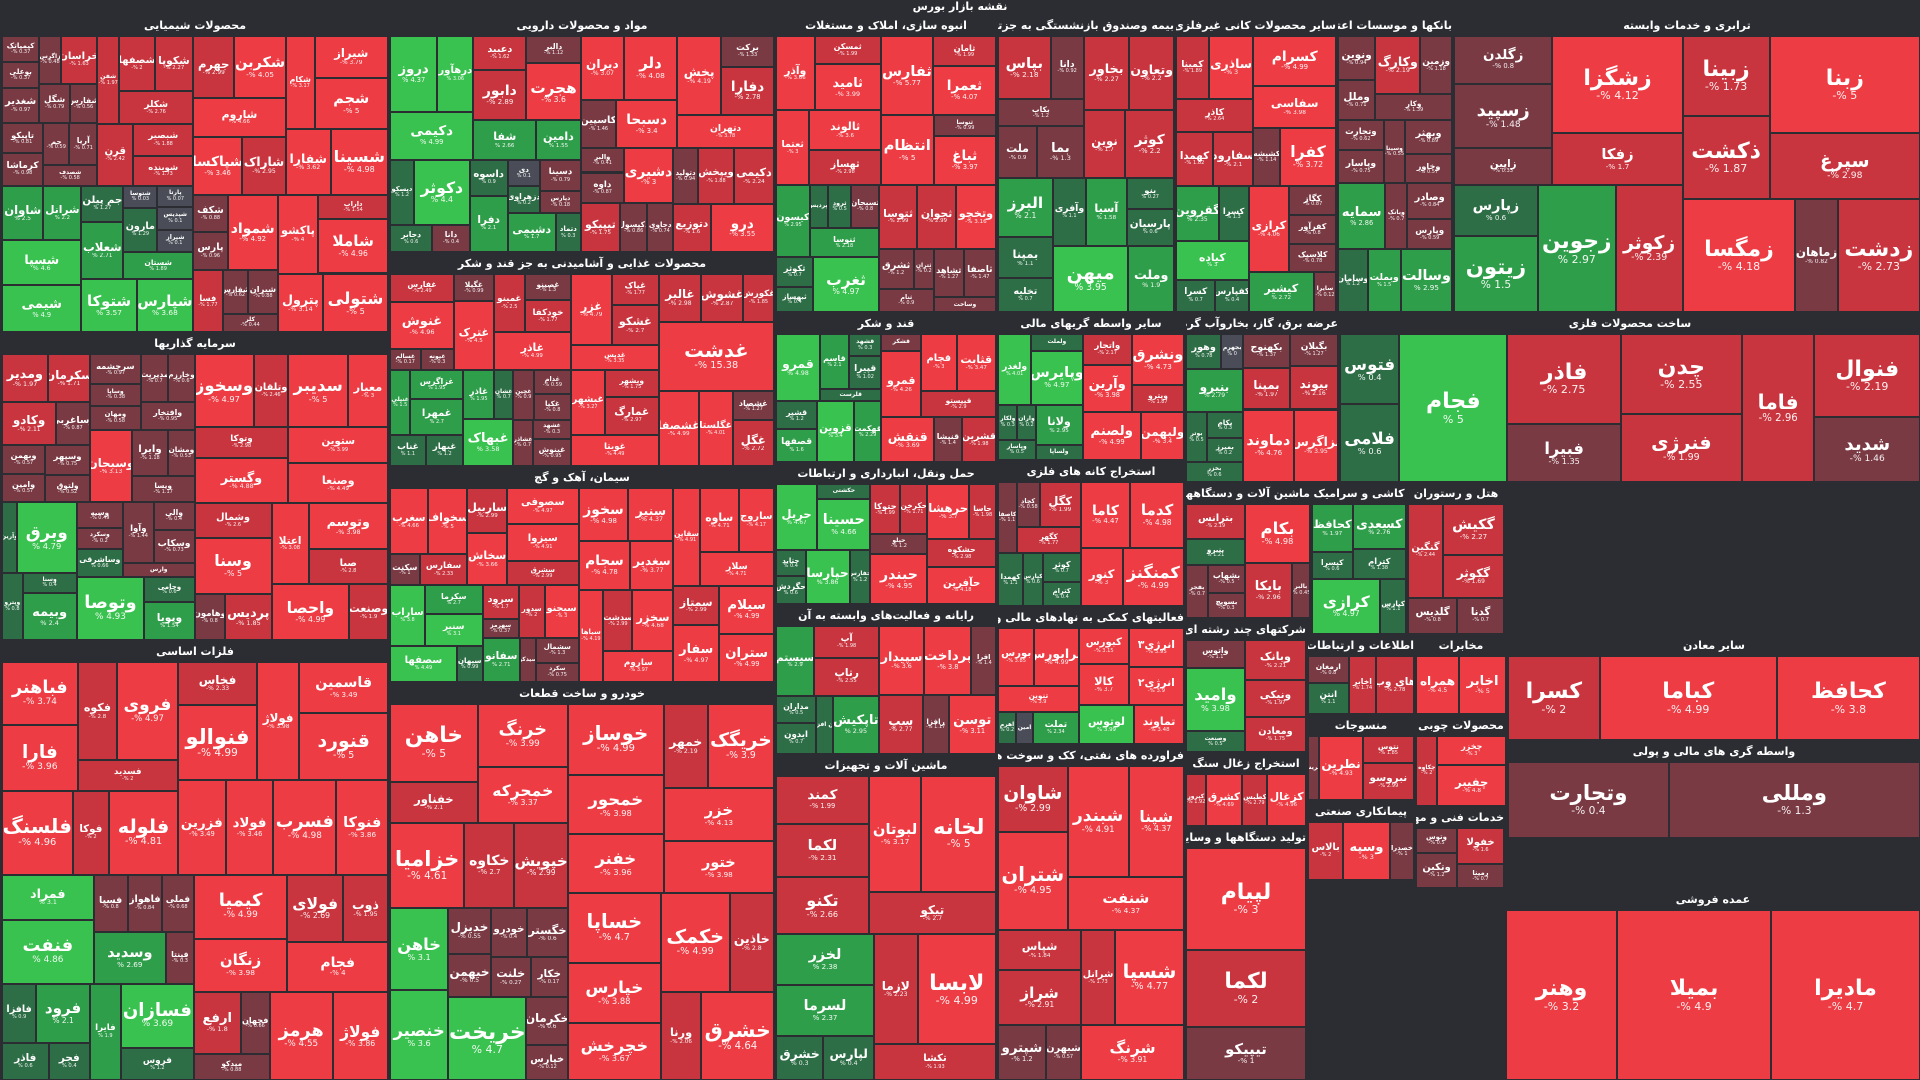  Describe the element at coordinates (1436, 870) in the screenshot. I see `stock-tile: وتکین 1.2 %-` at that location.